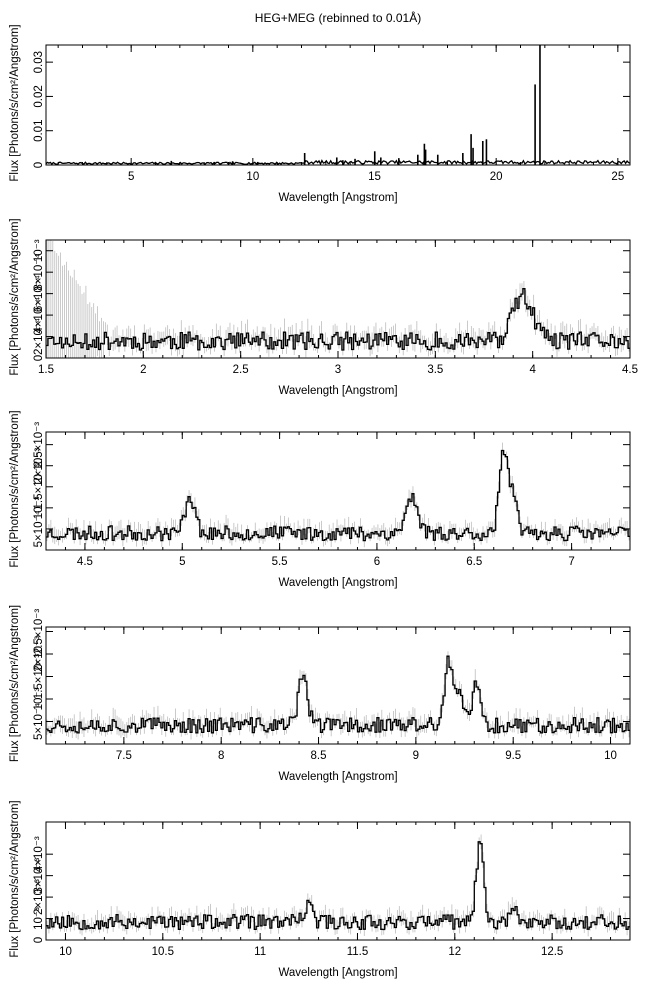 This screenshot has width=650, height=991. I want to click on axes-frame, so click(338, 105).